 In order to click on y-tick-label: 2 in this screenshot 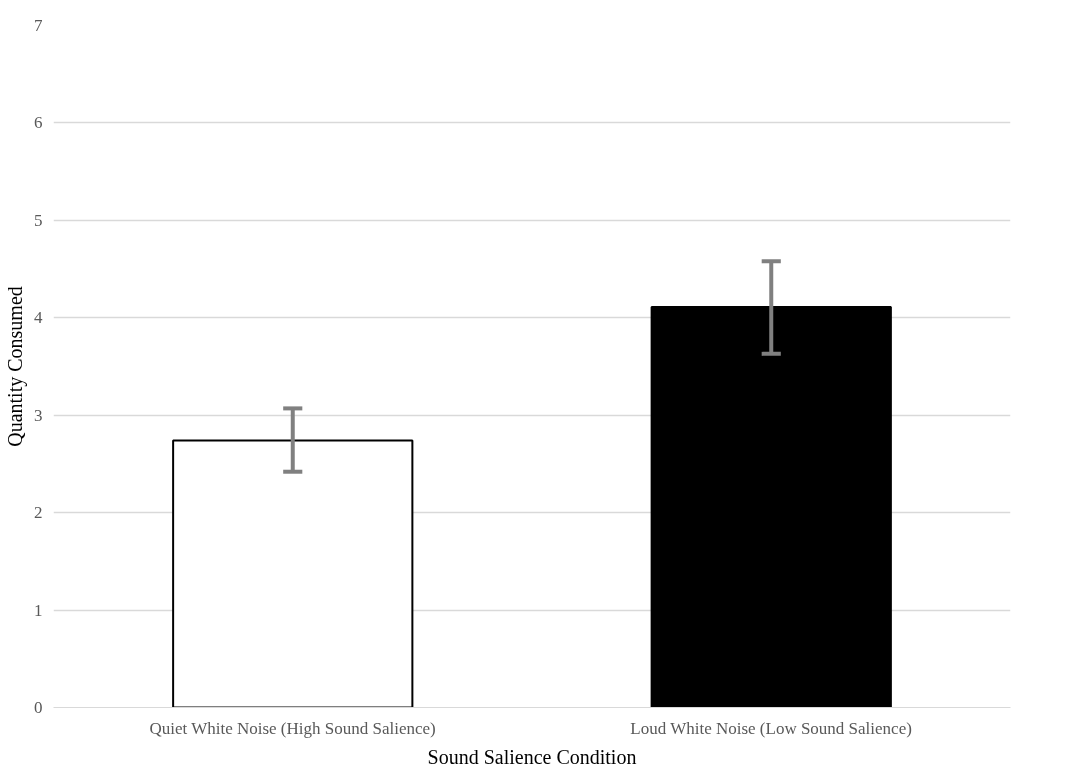, I will do `click(38, 513)`.